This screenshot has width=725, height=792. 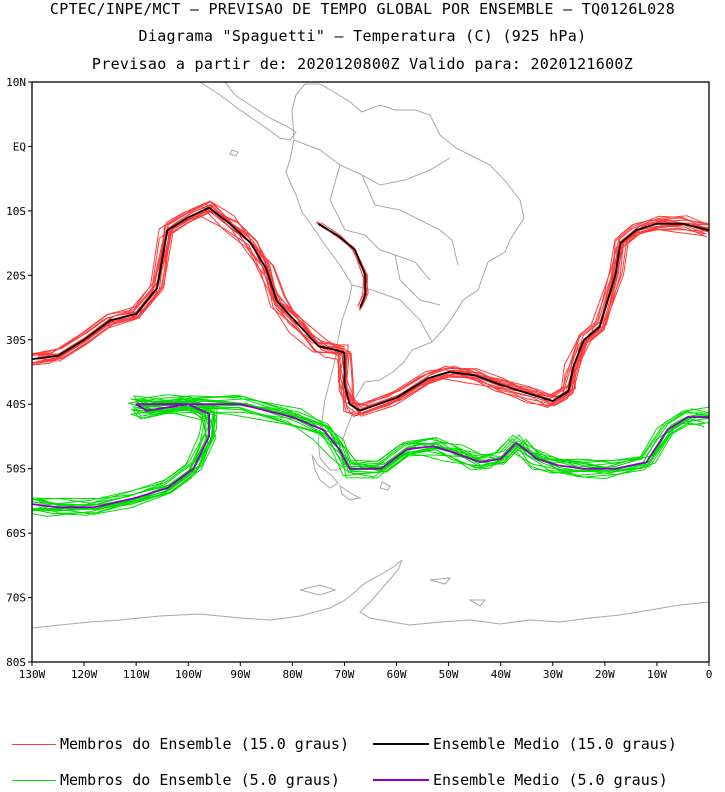 I want to click on legend-members-5: Membros do Ensemble (5.0 graus), so click(x=176, y=780).